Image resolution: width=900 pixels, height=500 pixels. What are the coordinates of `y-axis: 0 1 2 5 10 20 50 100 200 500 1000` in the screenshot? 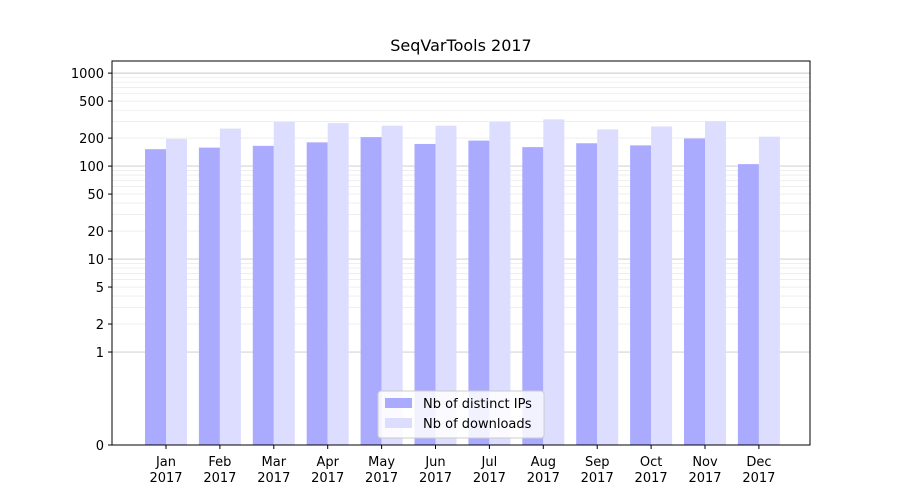 It's located at (91, 260).